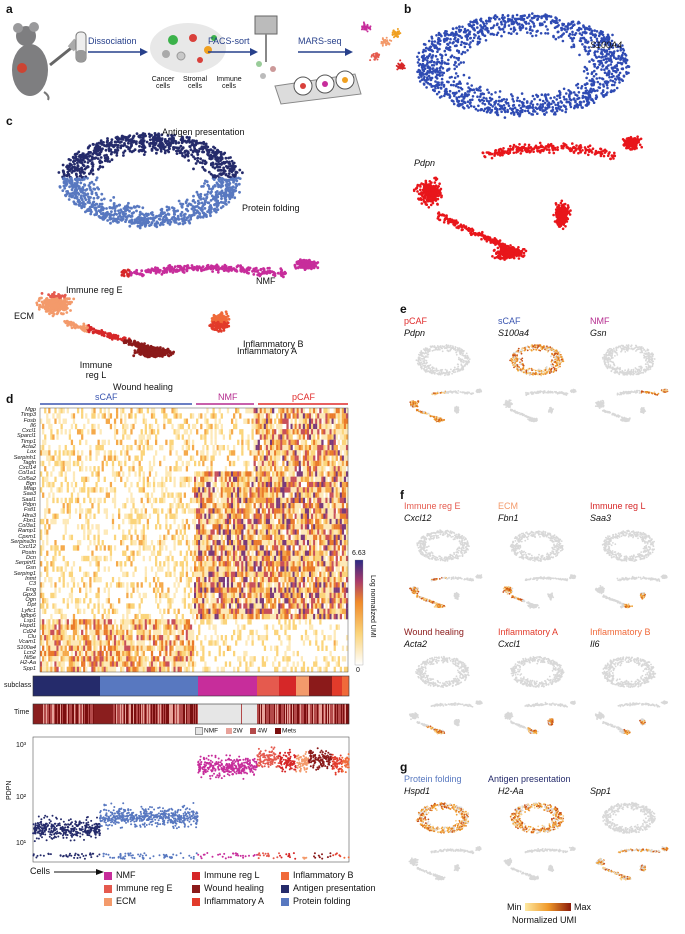 The width and height of the screenshot is (685, 934). What do you see at coordinates (163, 83) in the screenshot?
I see `cancer-cells-label: Cancer cells` at bounding box center [163, 83].